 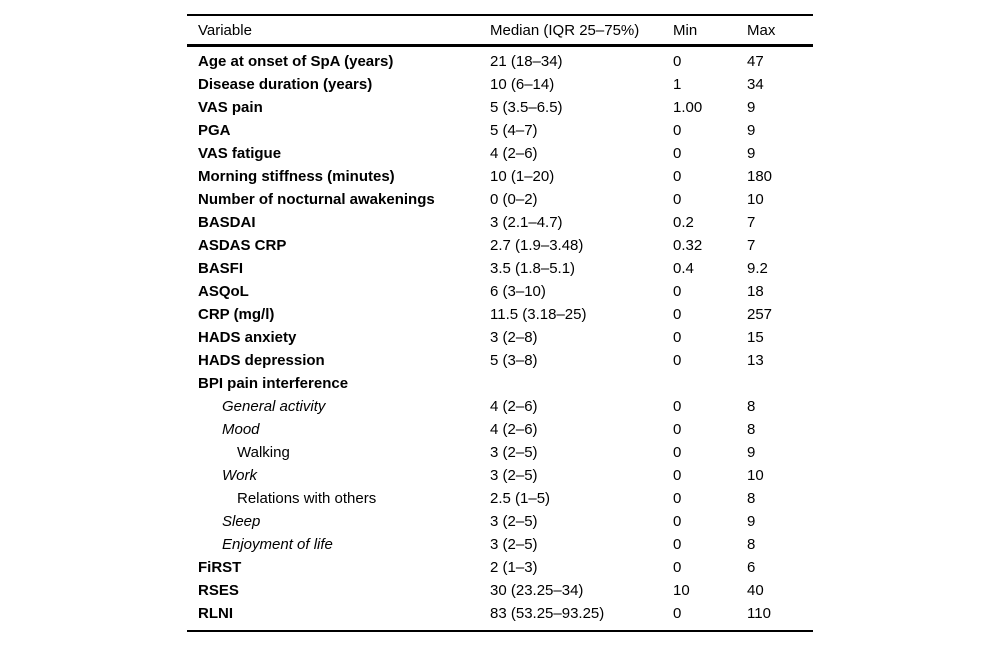 I want to click on cell-variable: General activity, so click(x=274, y=406).